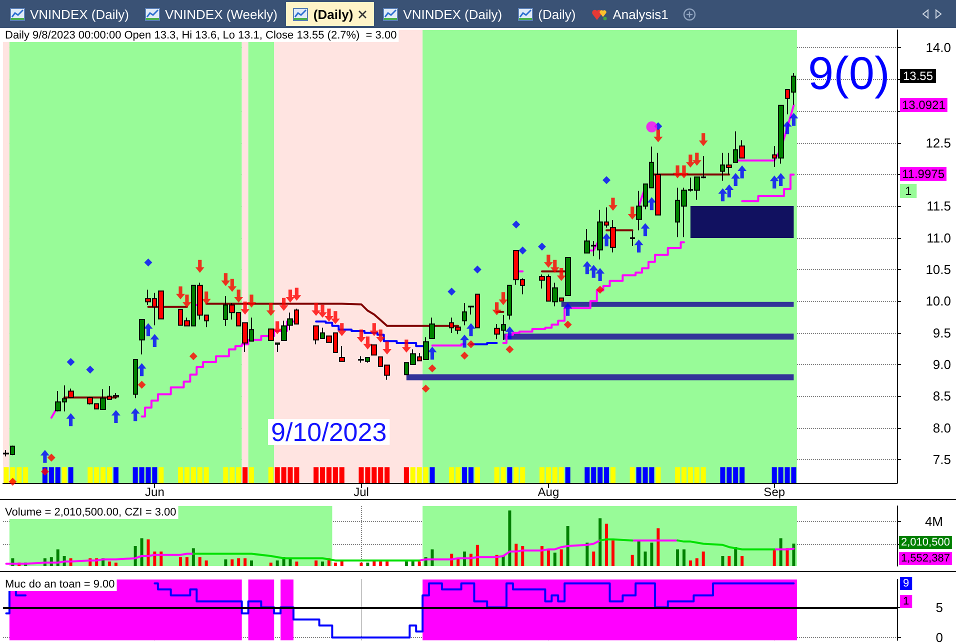  What do you see at coordinates (925, 558) in the screenshot?
I see `text: 1,552,387` at bounding box center [925, 558].